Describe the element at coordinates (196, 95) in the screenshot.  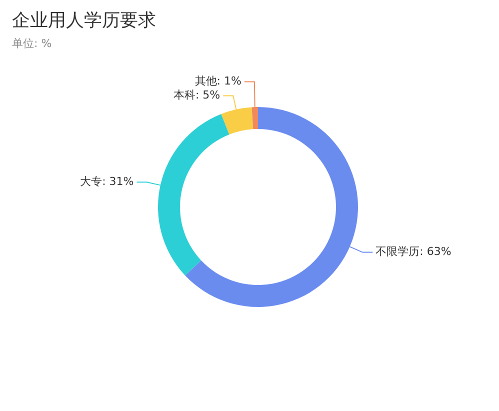
I see `slice-label: 本科: 5%` at that location.